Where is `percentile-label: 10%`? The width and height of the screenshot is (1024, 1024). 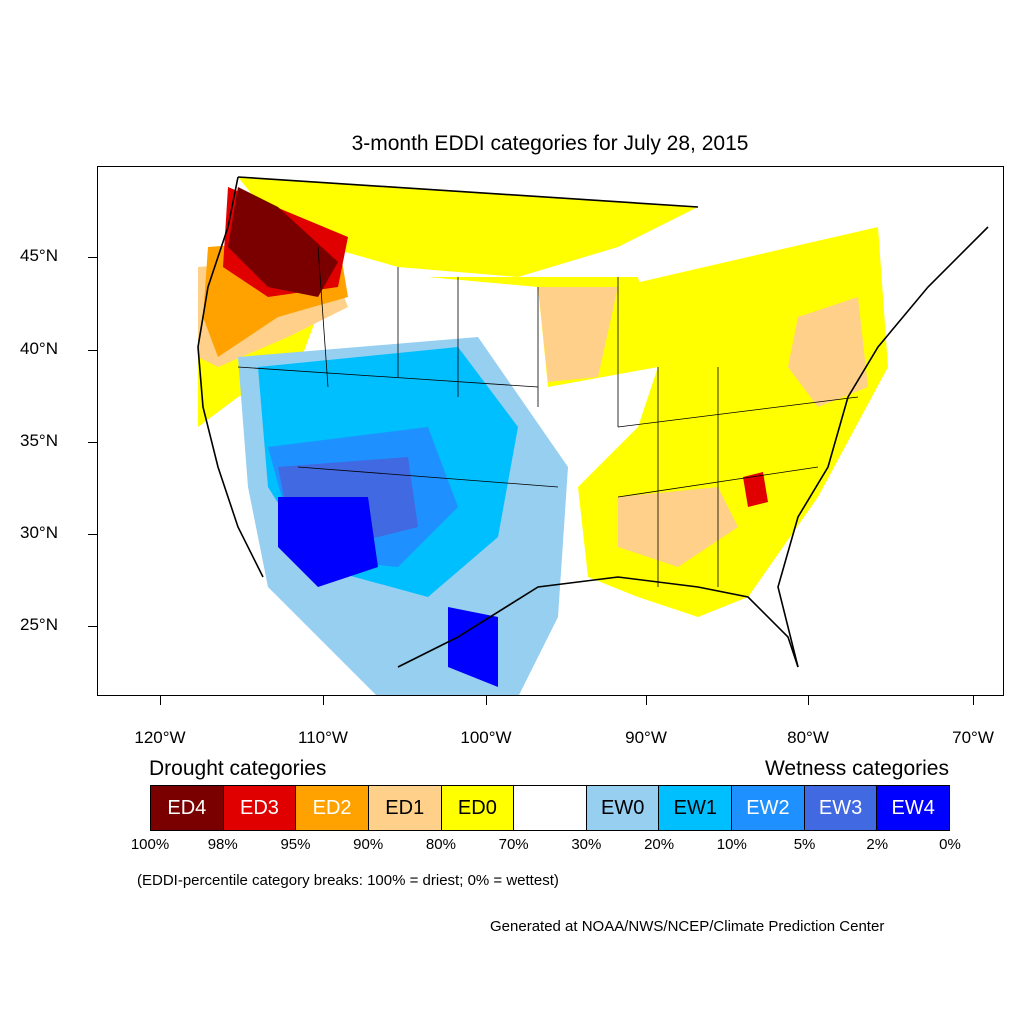 percentile-label: 10% is located at coordinates (731, 844).